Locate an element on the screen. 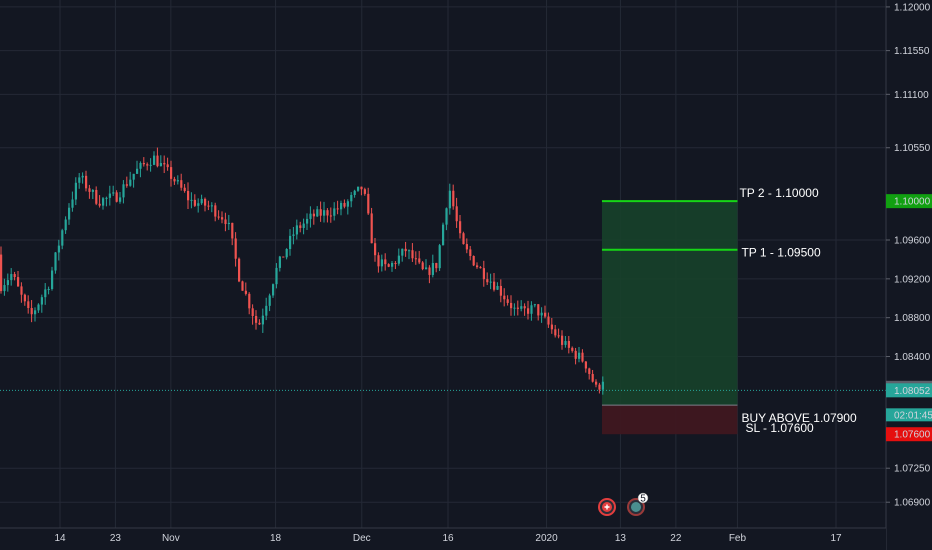 This screenshot has width=932, height=550. price-axis is located at coordinates (909, 275).